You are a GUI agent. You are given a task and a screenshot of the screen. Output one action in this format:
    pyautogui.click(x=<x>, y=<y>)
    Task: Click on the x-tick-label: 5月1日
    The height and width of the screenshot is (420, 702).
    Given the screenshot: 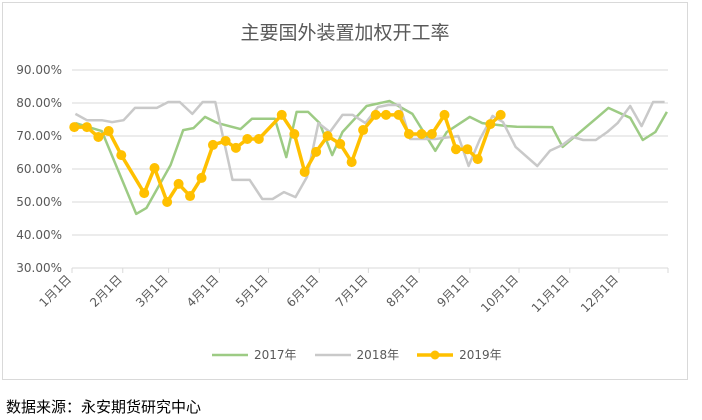 What is the action you would take?
    pyautogui.click(x=252, y=291)
    